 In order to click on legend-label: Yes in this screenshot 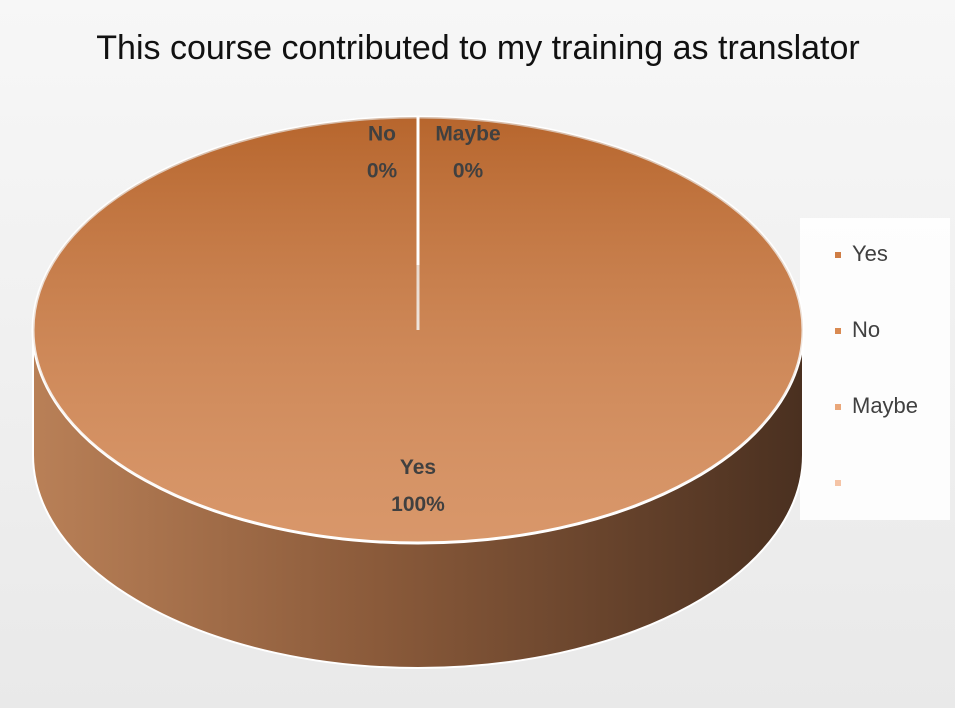, I will do `click(870, 253)`.